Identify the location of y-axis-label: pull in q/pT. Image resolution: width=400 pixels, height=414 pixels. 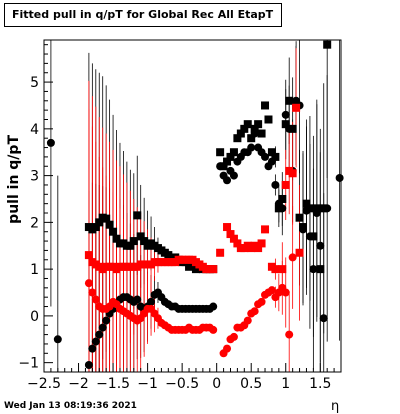
(14, 179).